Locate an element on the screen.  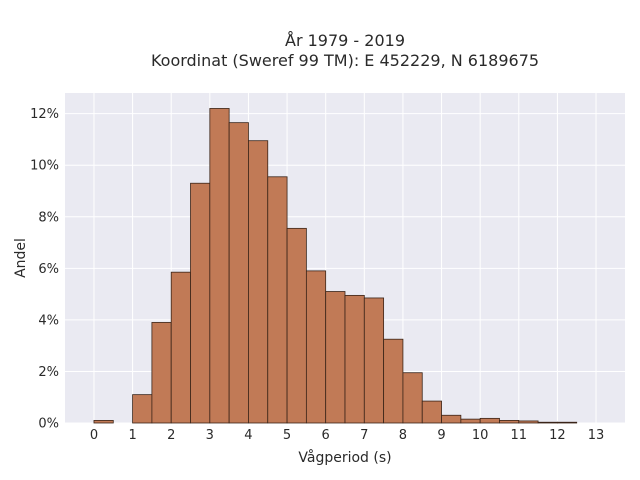
y-tick-label: 0% is located at coordinates (48, 424).